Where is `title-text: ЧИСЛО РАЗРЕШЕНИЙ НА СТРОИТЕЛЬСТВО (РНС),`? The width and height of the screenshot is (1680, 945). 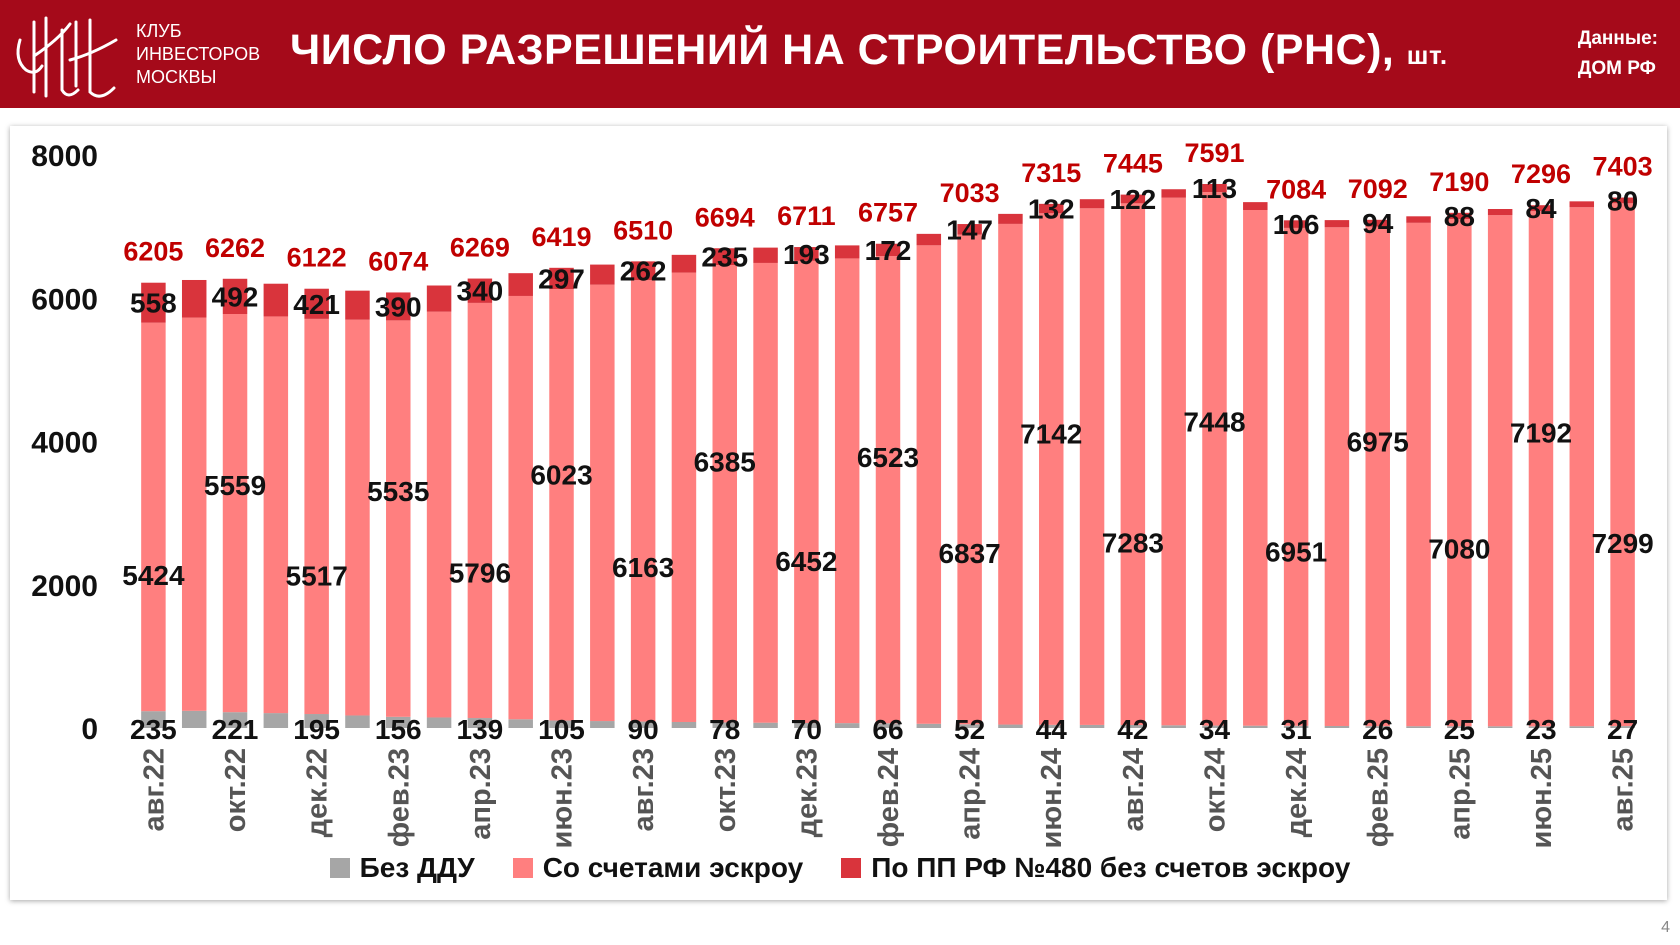 title-text: ЧИСЛО РАЗРЕШЕНИЙ НА СТРОИТЕЛЬСТВО (РНС), is located at coordinates (842, 50).